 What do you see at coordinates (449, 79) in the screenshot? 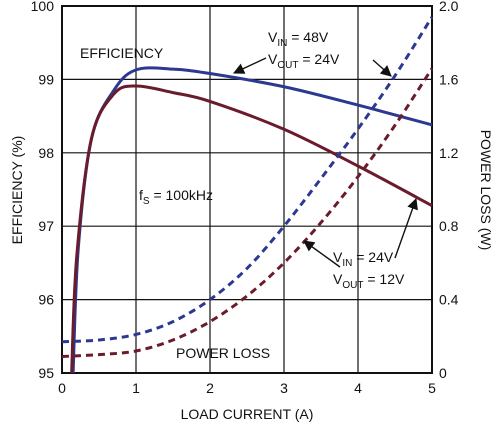
I see `y-right-tick-label: 1.6` at bounding box center [449, 79].